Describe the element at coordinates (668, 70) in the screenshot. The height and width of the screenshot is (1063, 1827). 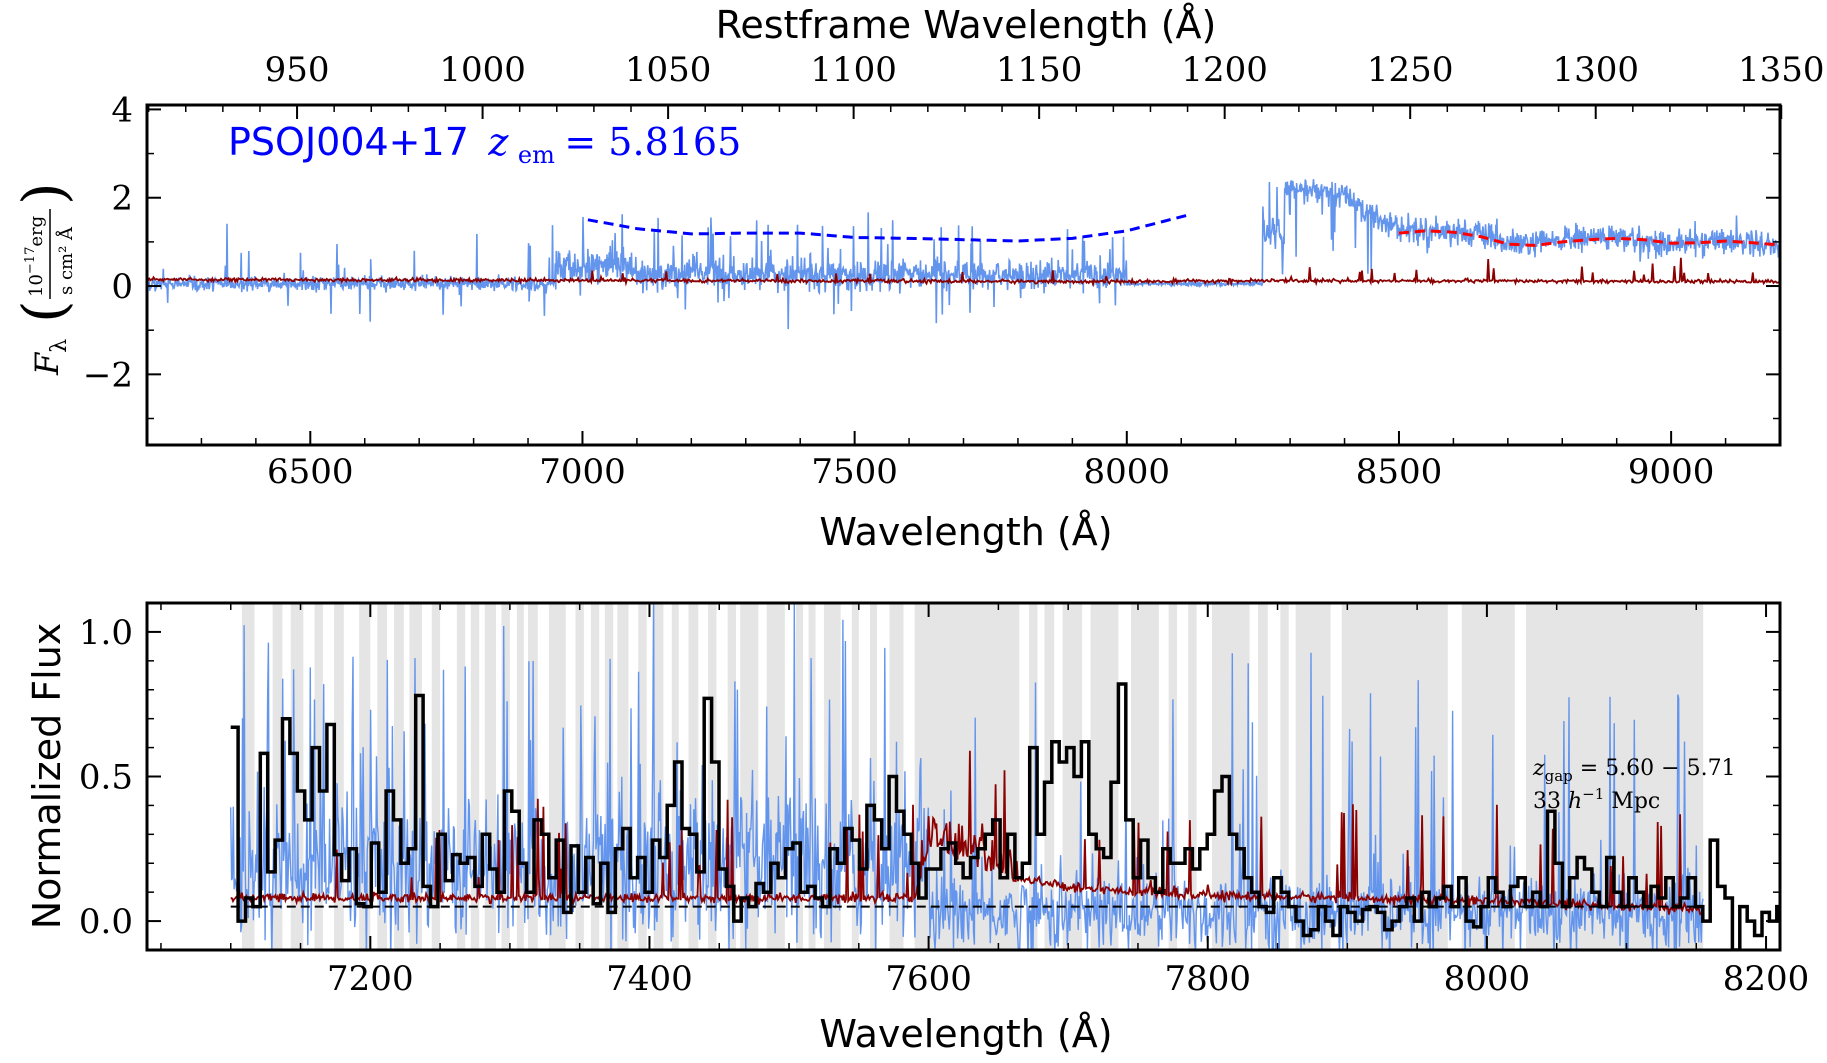
I see `rest-xtick-label: 1050` at that location.